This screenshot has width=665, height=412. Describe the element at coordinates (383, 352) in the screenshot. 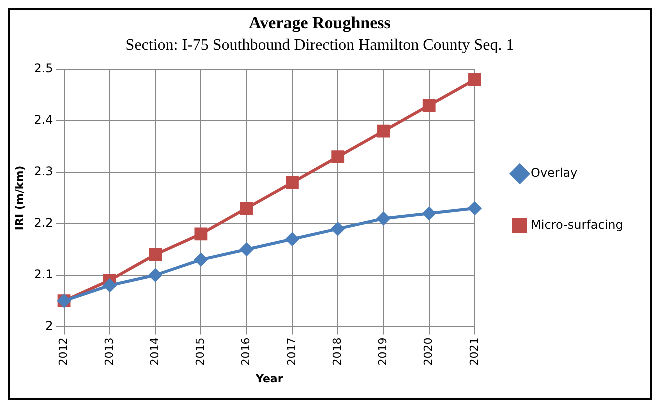

I see `x-tick-label: 2019` at that location.